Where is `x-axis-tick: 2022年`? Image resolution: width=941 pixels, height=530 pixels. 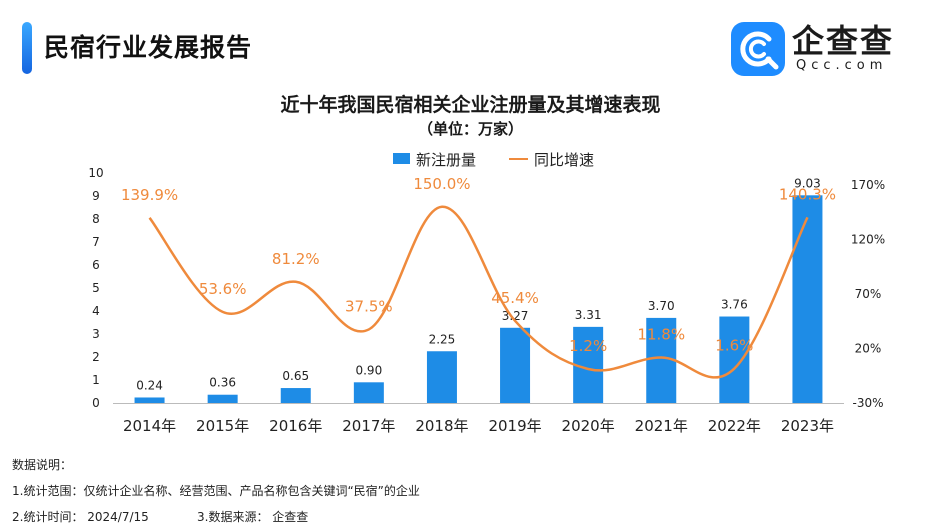
x-axis-tick: 2022年 is located at coordinates (734, 426).